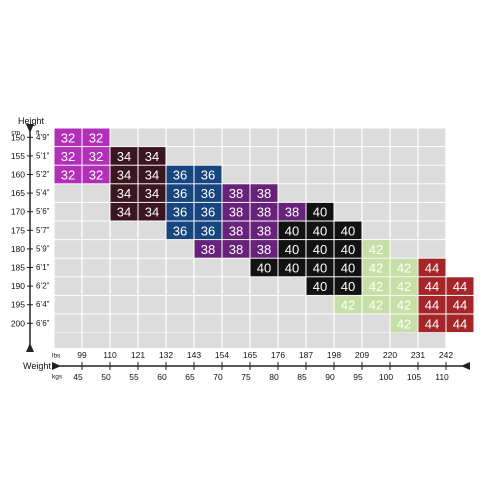 The height and width of the screenshot is (495, 490). I want to click on x-axis-arrow-right, so click(465, 366).